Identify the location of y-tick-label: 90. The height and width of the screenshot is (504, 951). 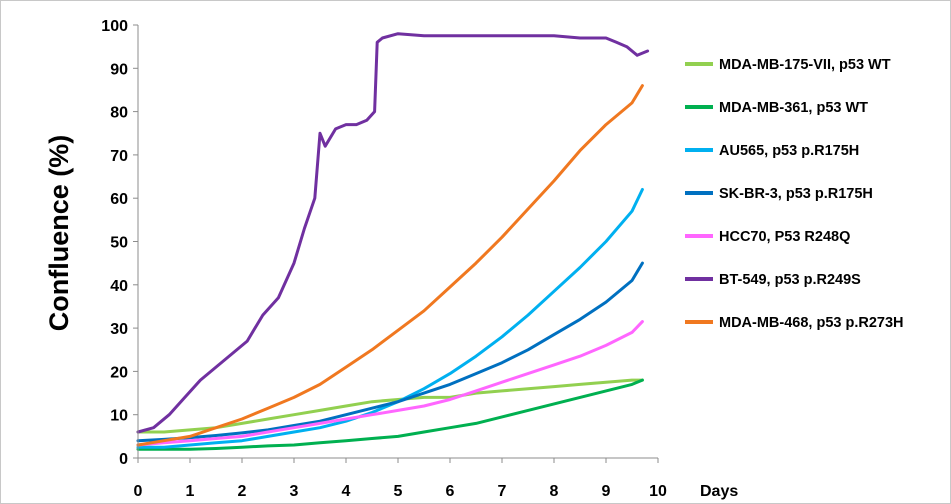
(119, 69).